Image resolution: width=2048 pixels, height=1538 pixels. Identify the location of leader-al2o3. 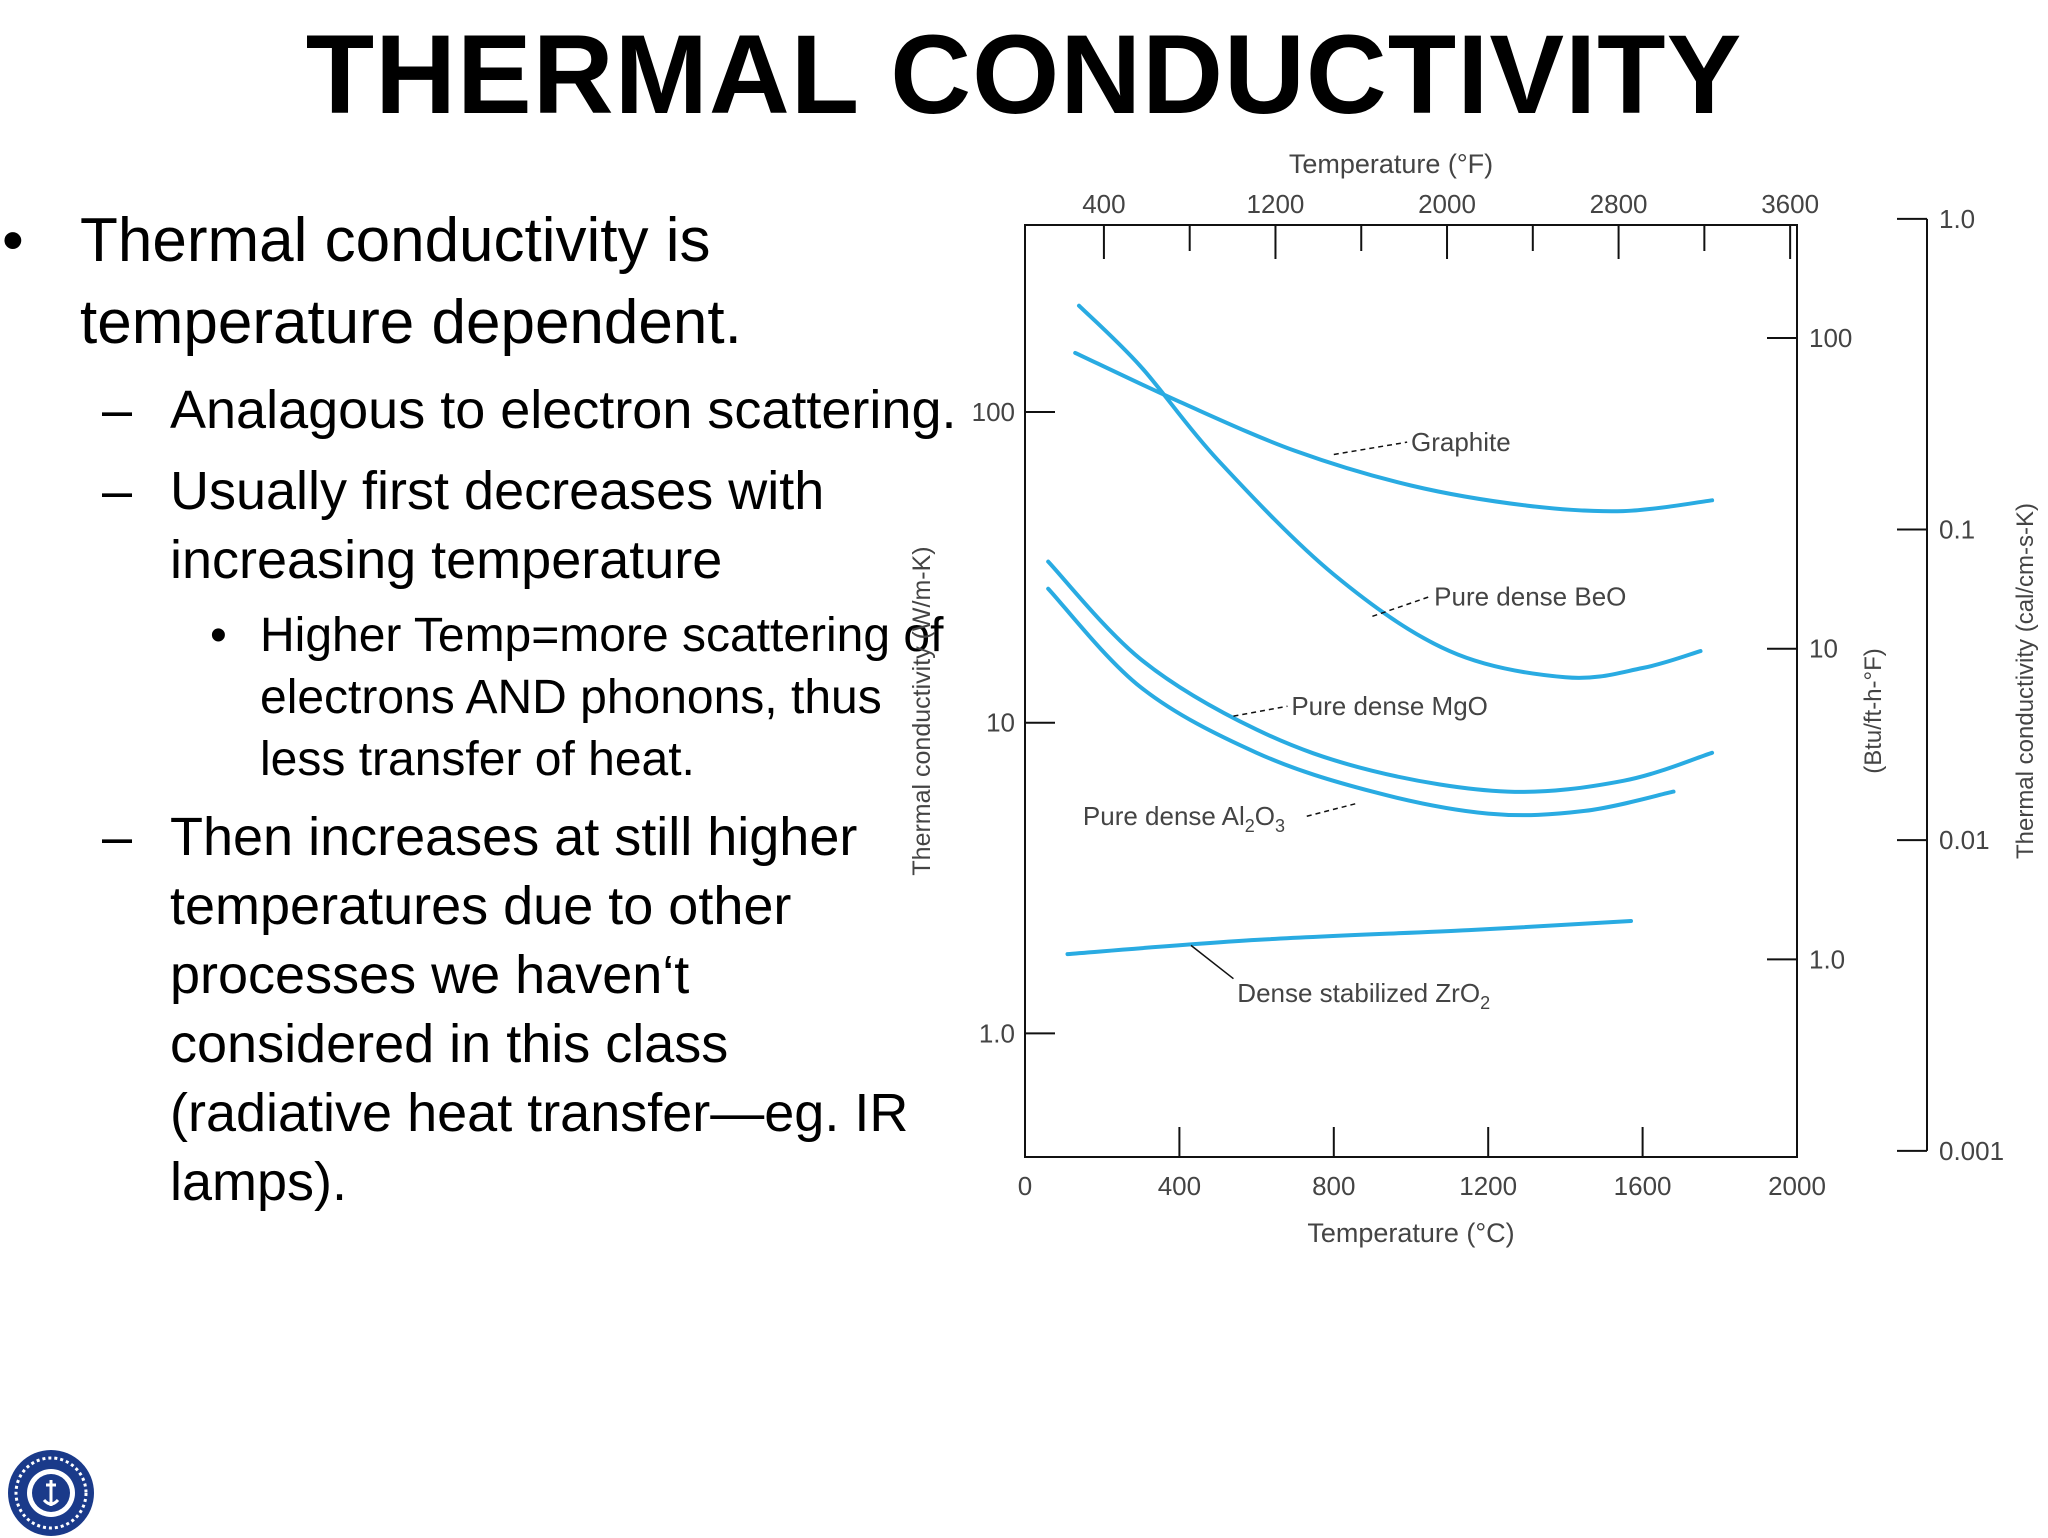
(1332, 809).